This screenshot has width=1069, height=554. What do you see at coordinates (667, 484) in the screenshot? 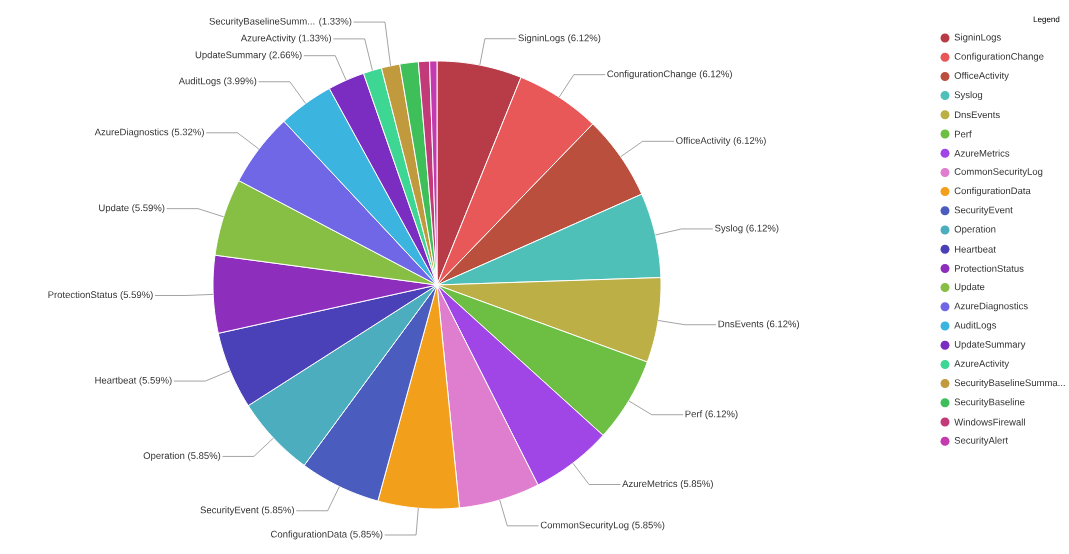
I see `data-label: AzureMetrics (5.85%)` at bounding box center [667, 484].